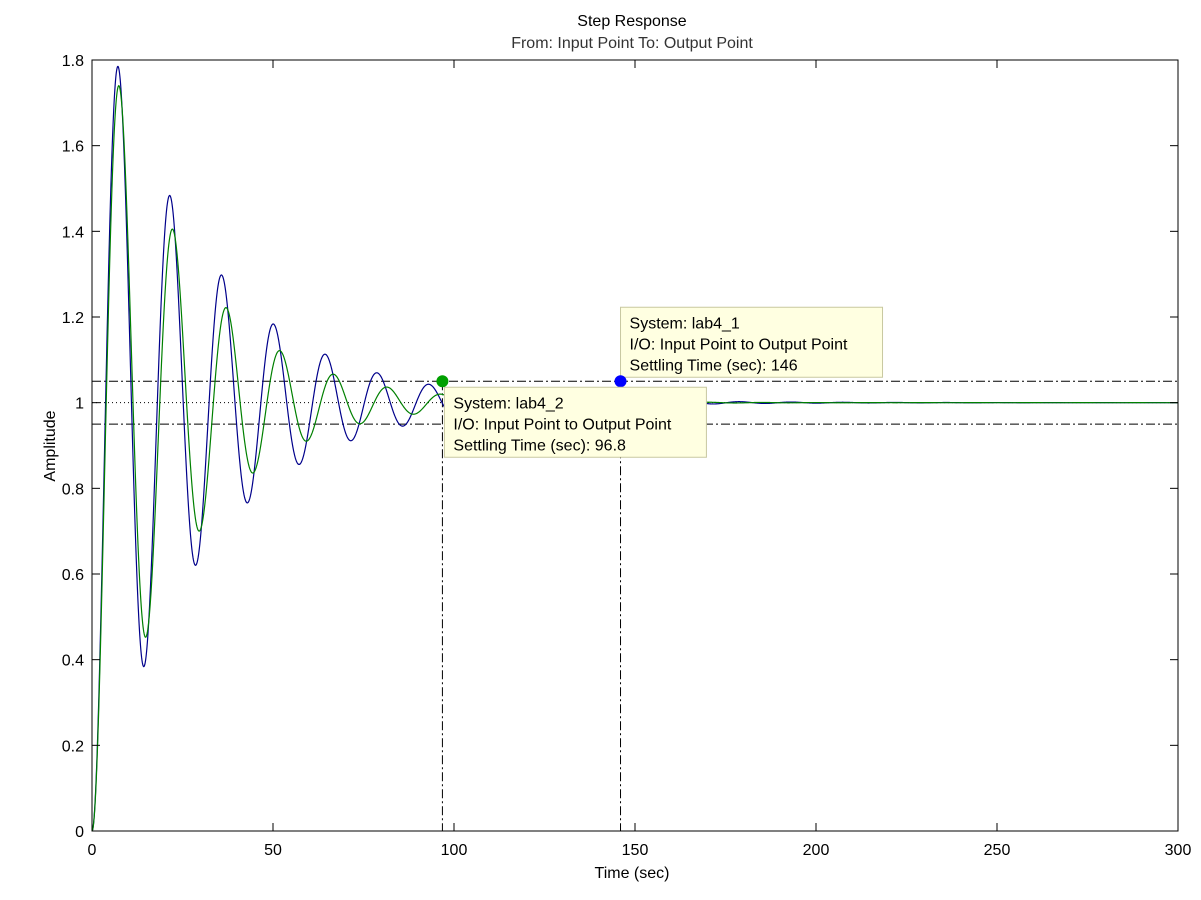  Describe the element at coordinates (539, 445) in the screenshot. I see `datatip-line: Settling Time (sec): 96.8` at that location.